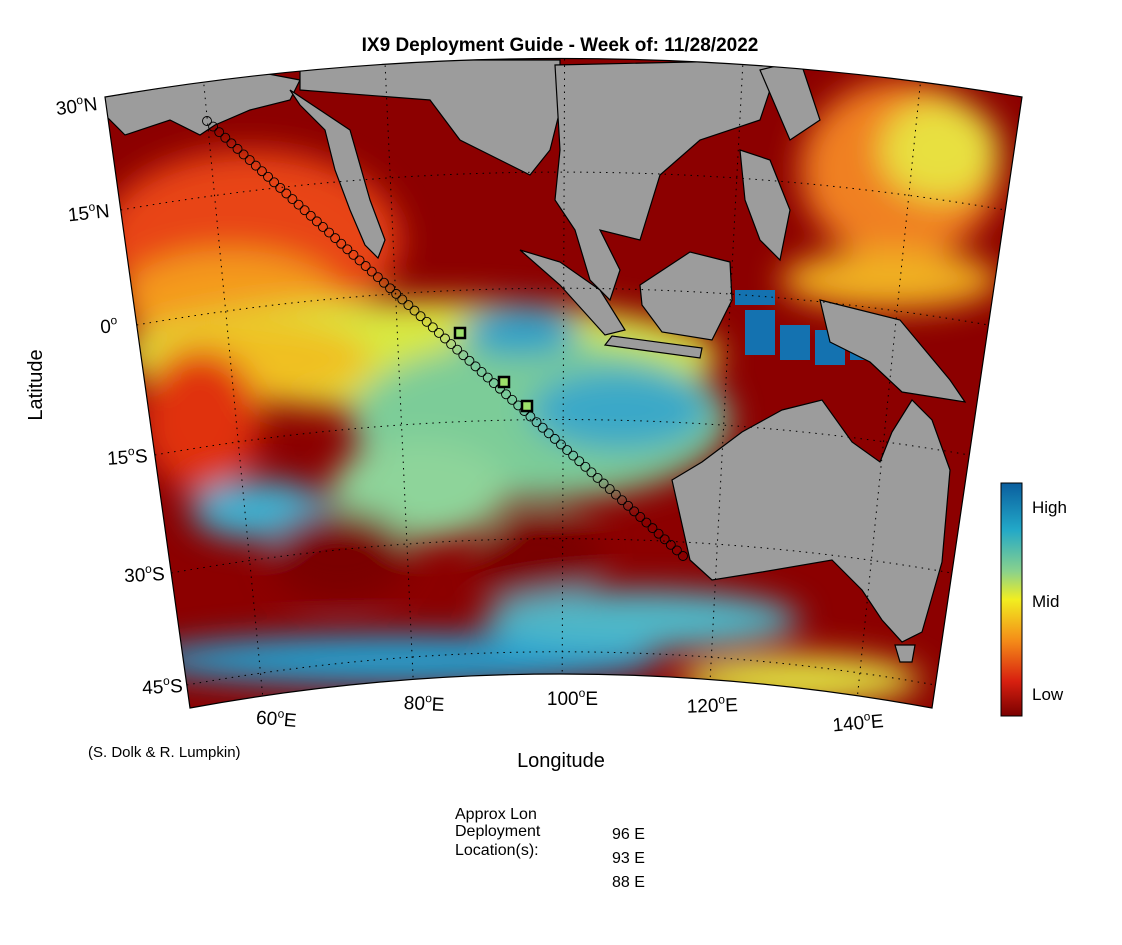  I want to click on lon-label: 100oE, so click(572, 698).